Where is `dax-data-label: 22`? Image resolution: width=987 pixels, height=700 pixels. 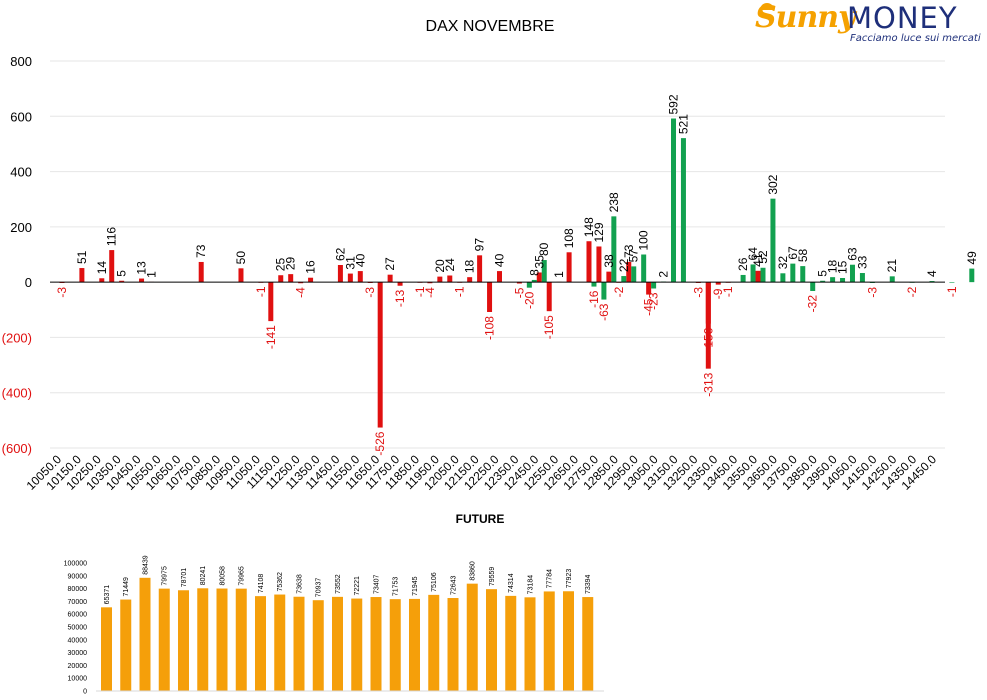 dax-data-label: 22 is located at coordinates (624, 265).